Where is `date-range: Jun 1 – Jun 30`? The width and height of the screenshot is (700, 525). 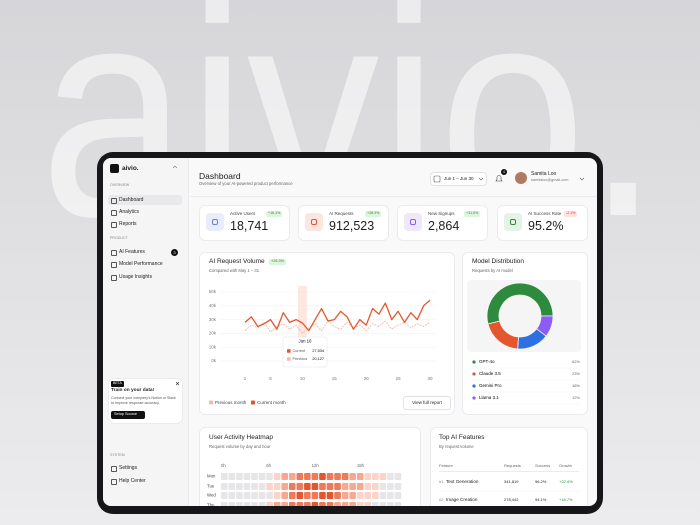
date-range: Jun 1 – Jun 30 is located at coordinates (459, 178).